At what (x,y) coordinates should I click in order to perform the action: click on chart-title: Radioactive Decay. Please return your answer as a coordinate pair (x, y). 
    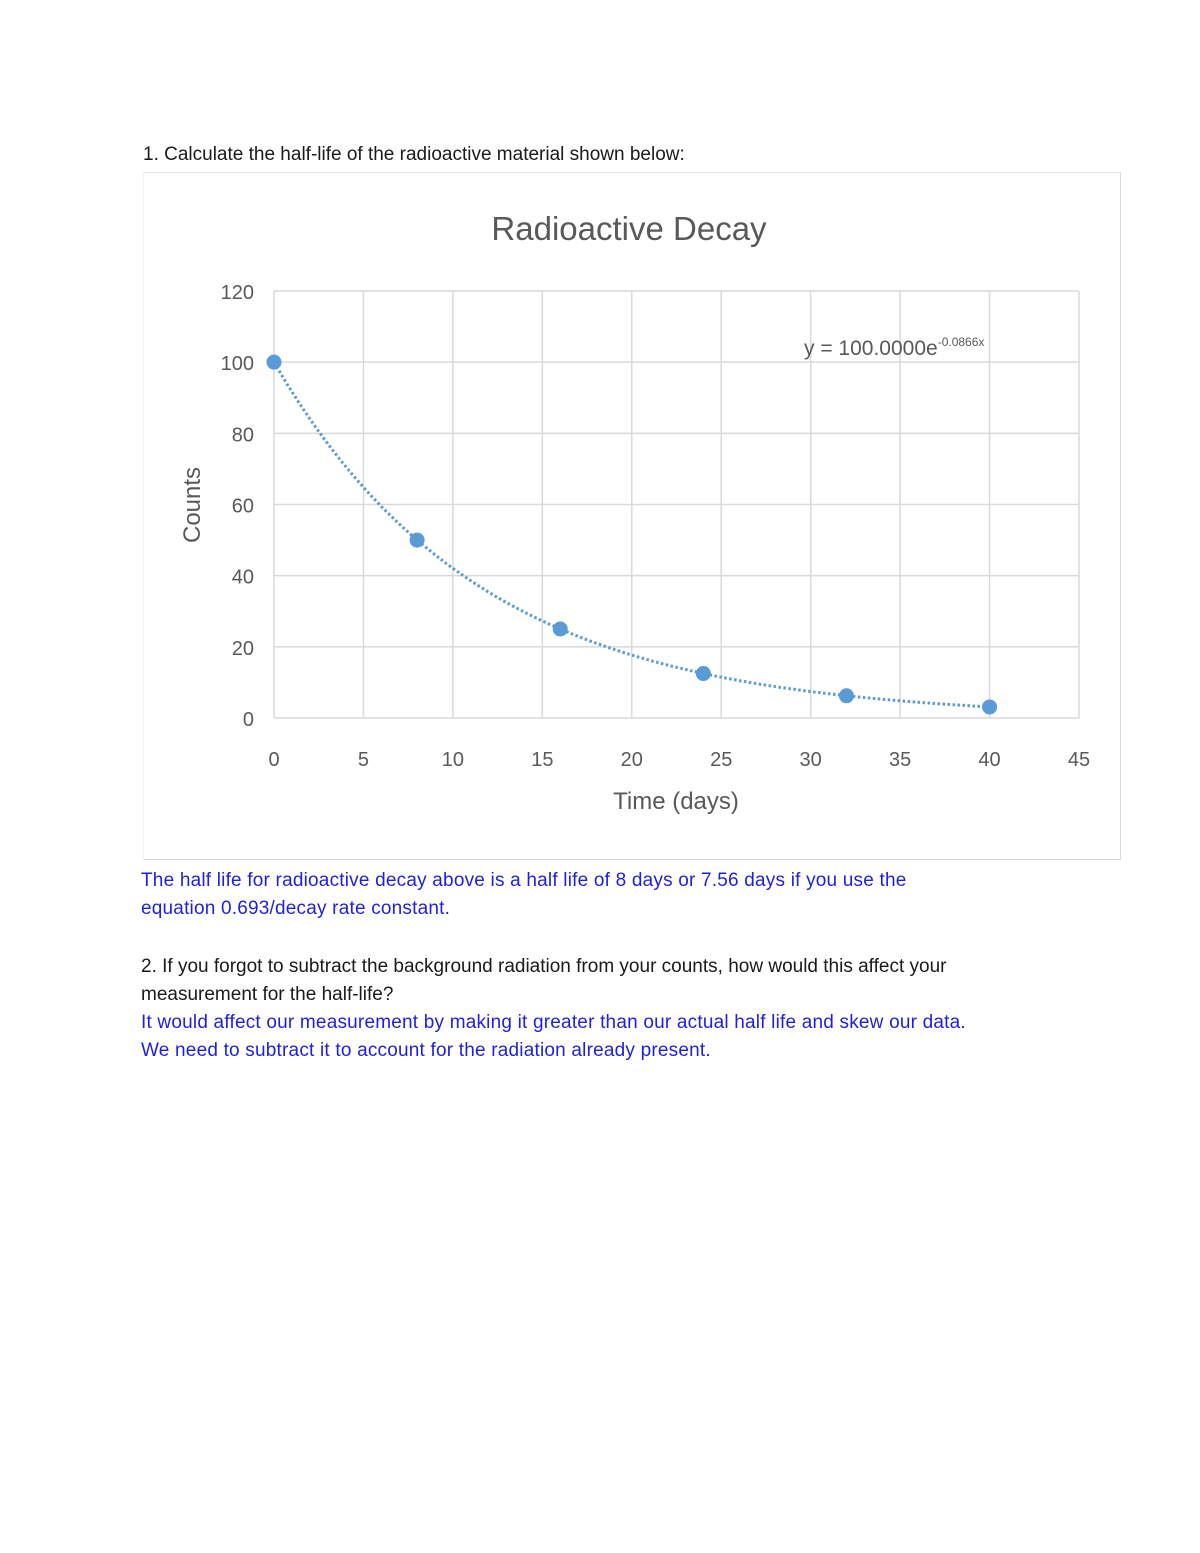
    Looking at the image, I should click on (629, 228).